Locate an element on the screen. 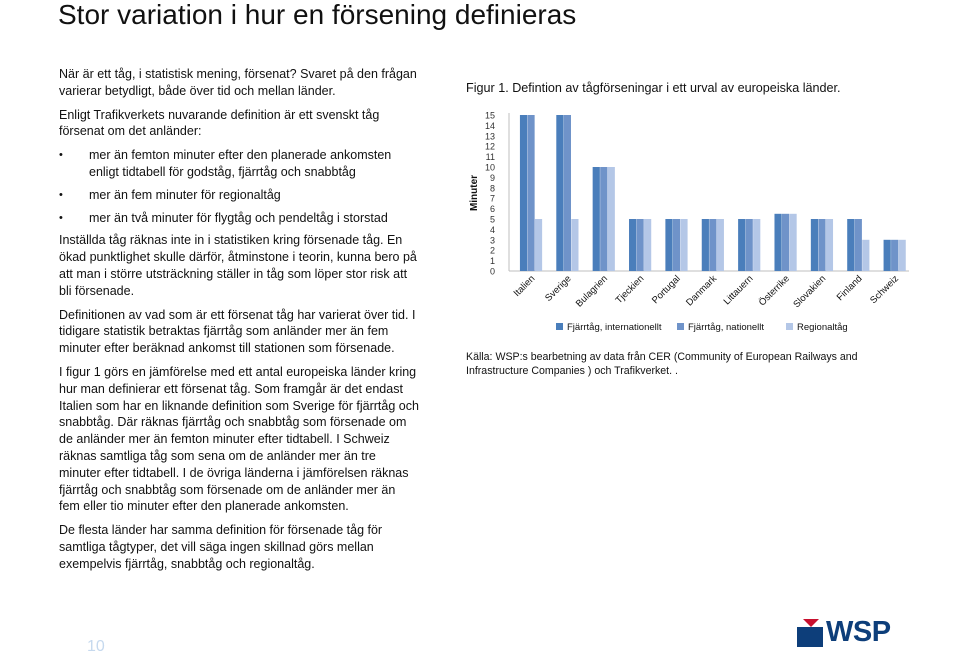 This screenshot has width=960, height=661. y-tick-label: 5 is located at coordinates (492, 220).